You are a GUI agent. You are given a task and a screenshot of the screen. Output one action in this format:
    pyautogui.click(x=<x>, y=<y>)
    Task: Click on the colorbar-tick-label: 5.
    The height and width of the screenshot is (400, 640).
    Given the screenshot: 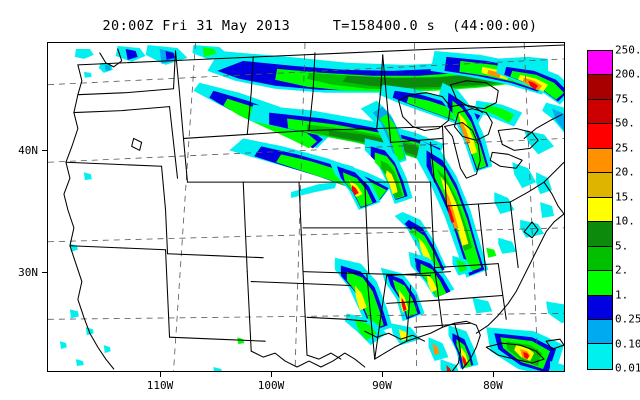 What is the action you would take?
    pyautogui.click(x=622, y=246)
    